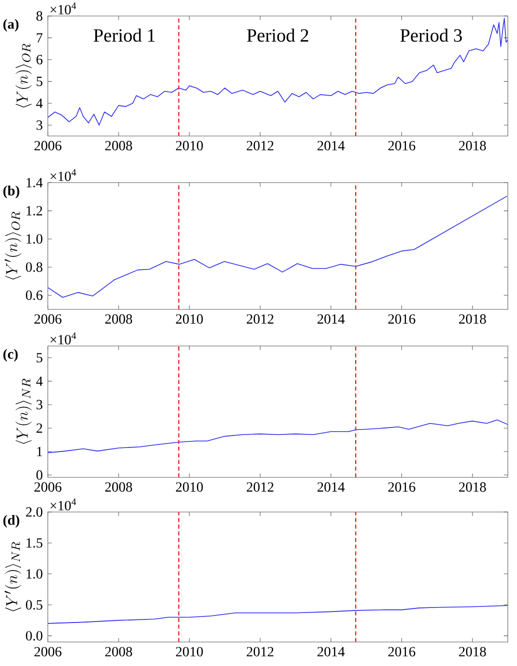  I want to click on y-axis-title: $\langle Y(n)\rangle_{OR}$, so click(24, 76).